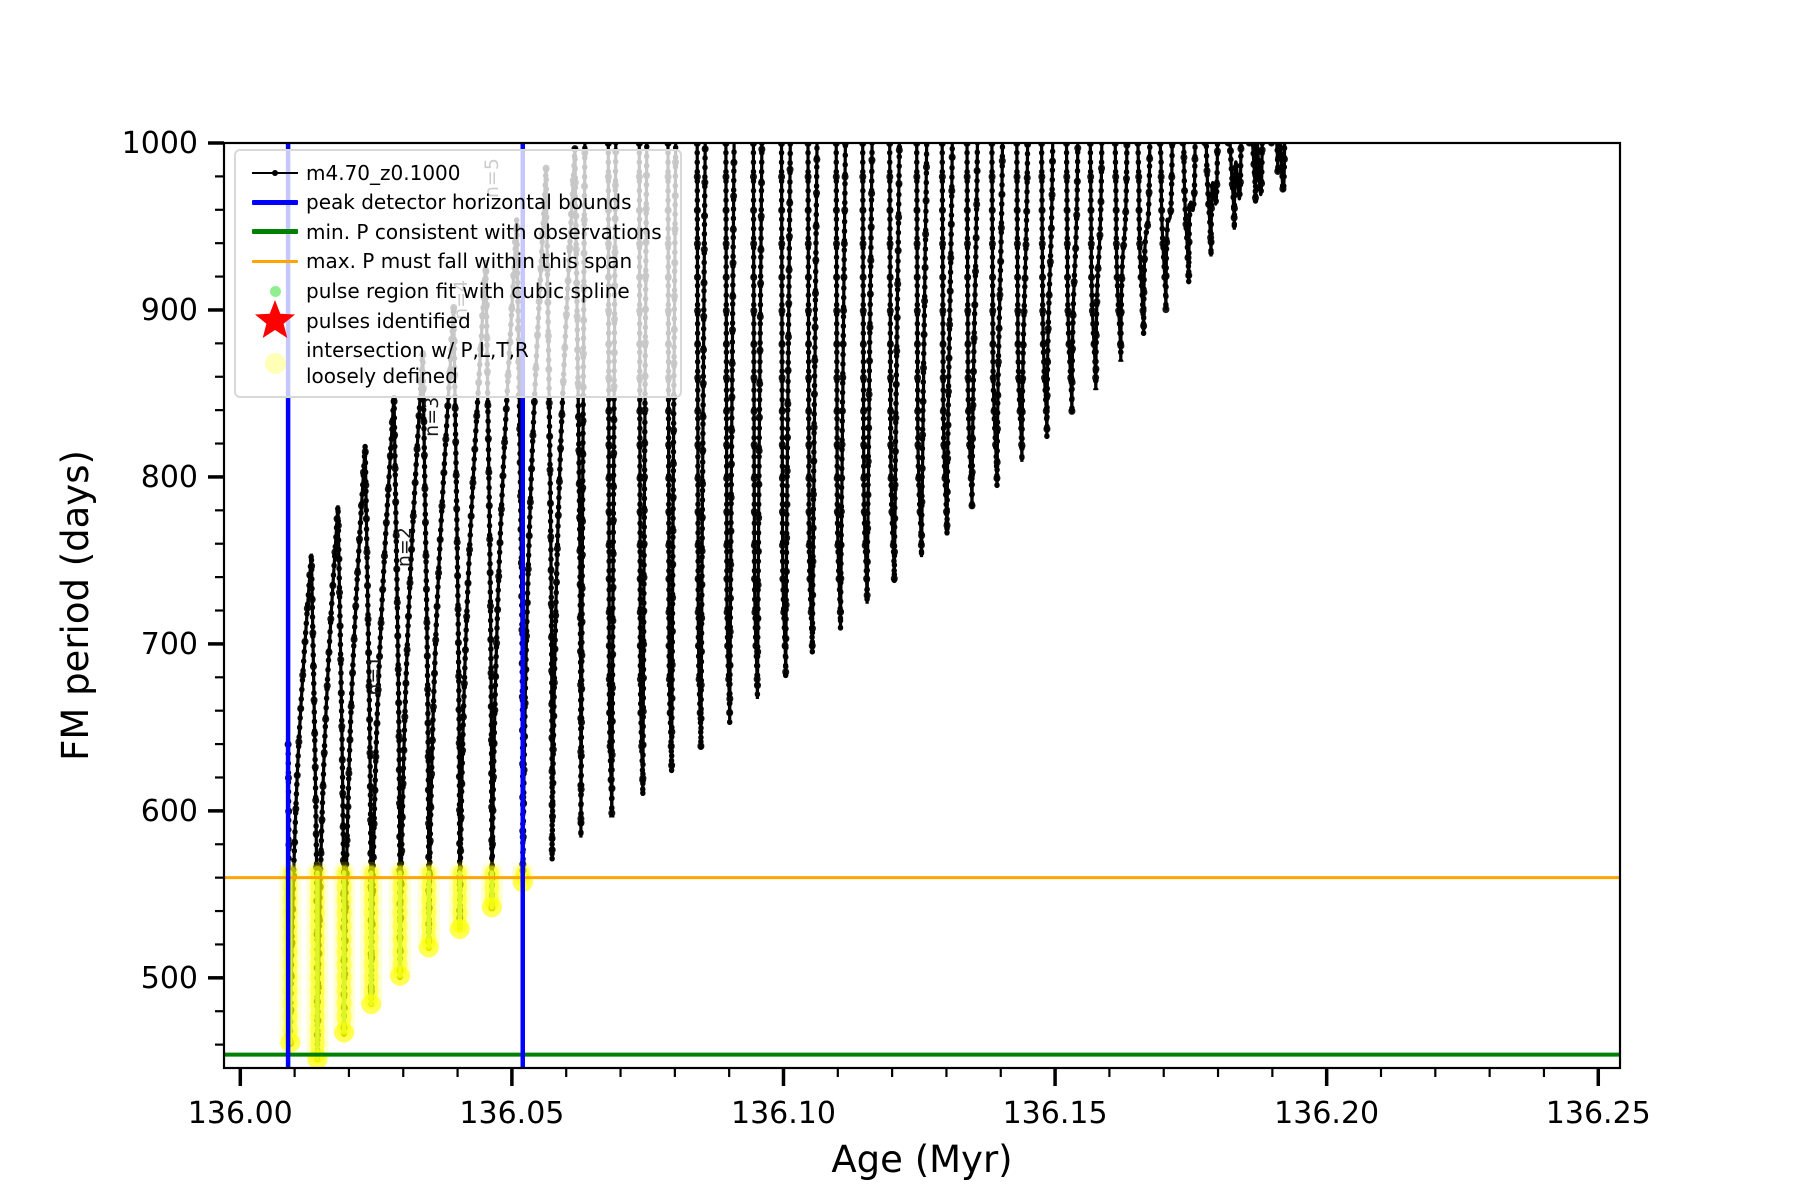  I want to click on legend-row: max. P must fall within this span, so click(458, 262).